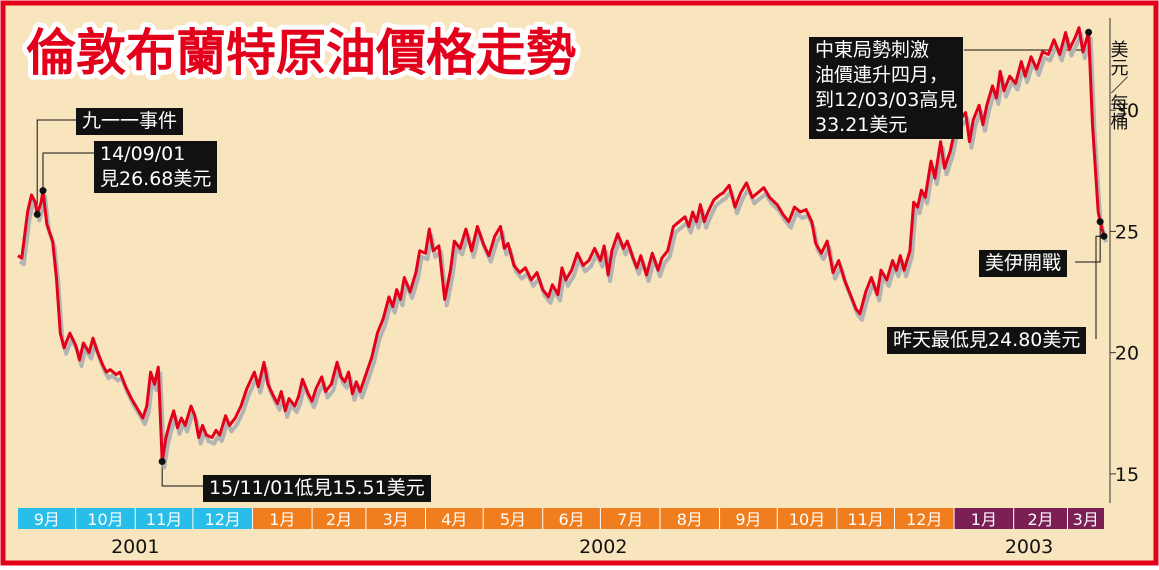 This screenshot has height=570, width=1159. Describe the element at coordinates (1124, 293) in the screenshot. I see `y-axis-ticks: 15 20 25 30` at that location.